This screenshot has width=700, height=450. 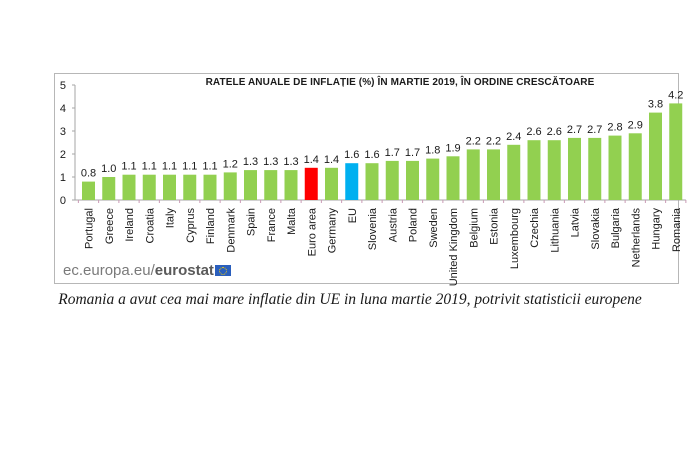 I want to click on data-label: 1.9, so click(x=452, y=148).